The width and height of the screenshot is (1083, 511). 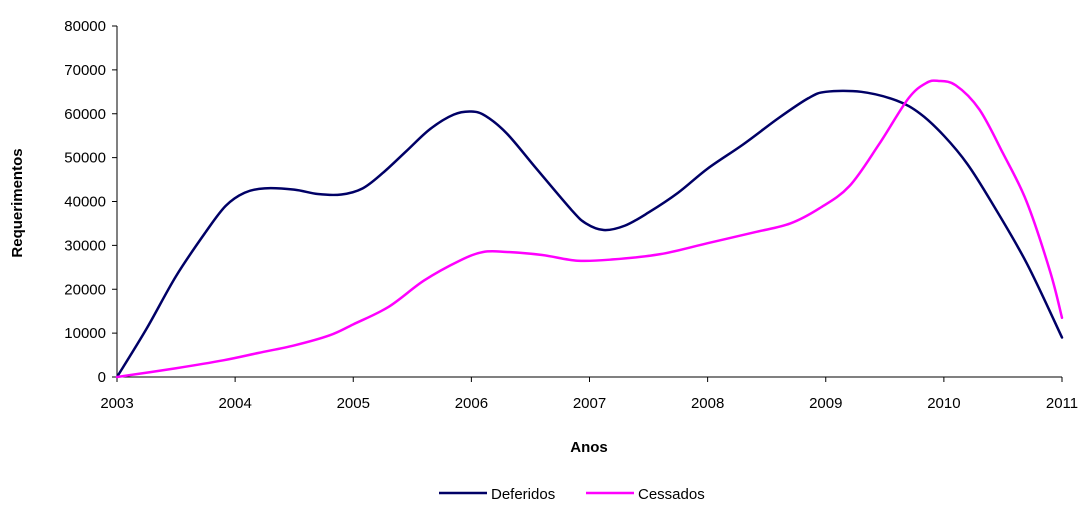 I want to click on x-tick-label: 2009, so click(x=825, y=403).